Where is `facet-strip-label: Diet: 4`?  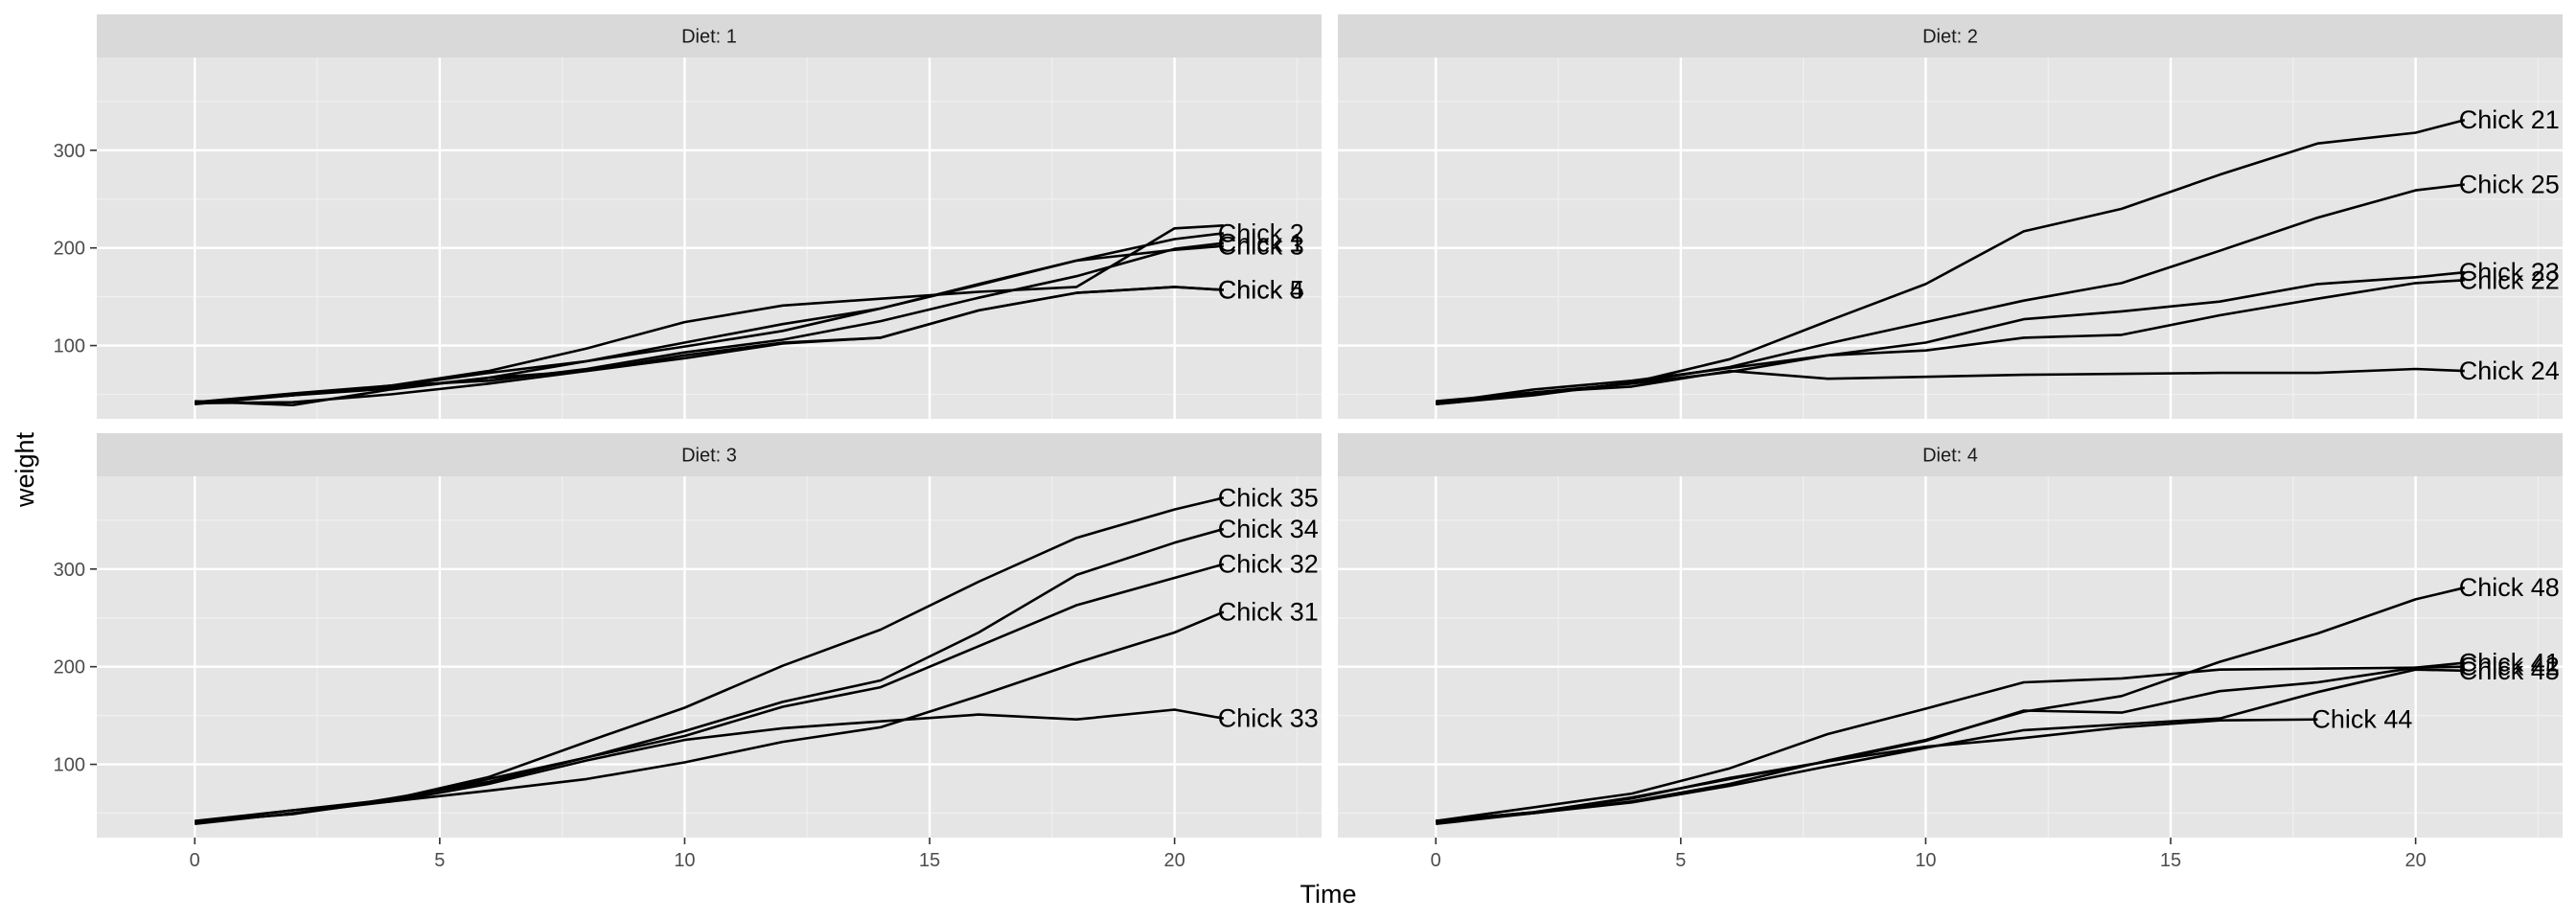 facet-strip-label: Diet: 4 is located at coordinates (1950, 456).